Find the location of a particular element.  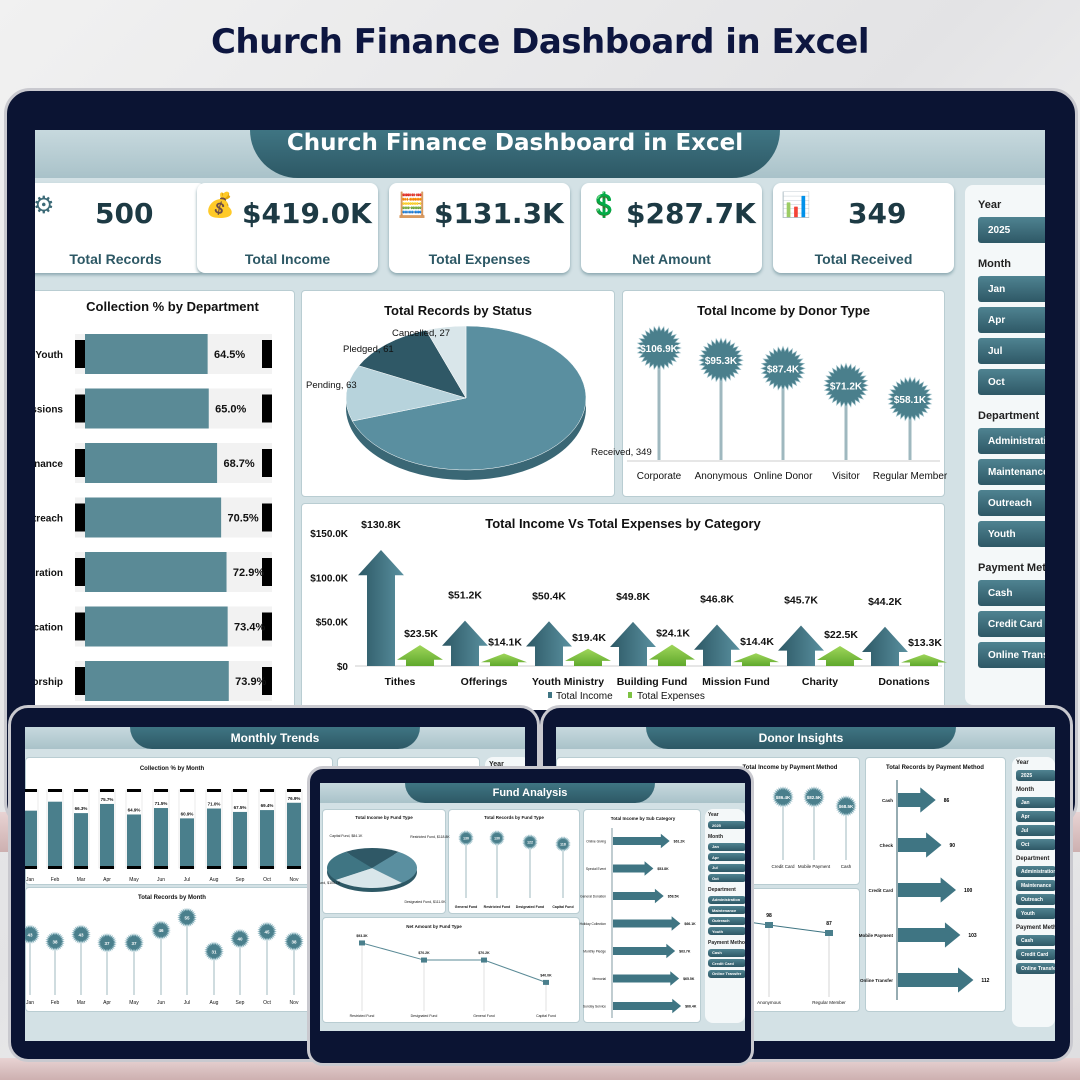

records-by-status-panel: Total Records by Status is located at coordinates (458, 393).